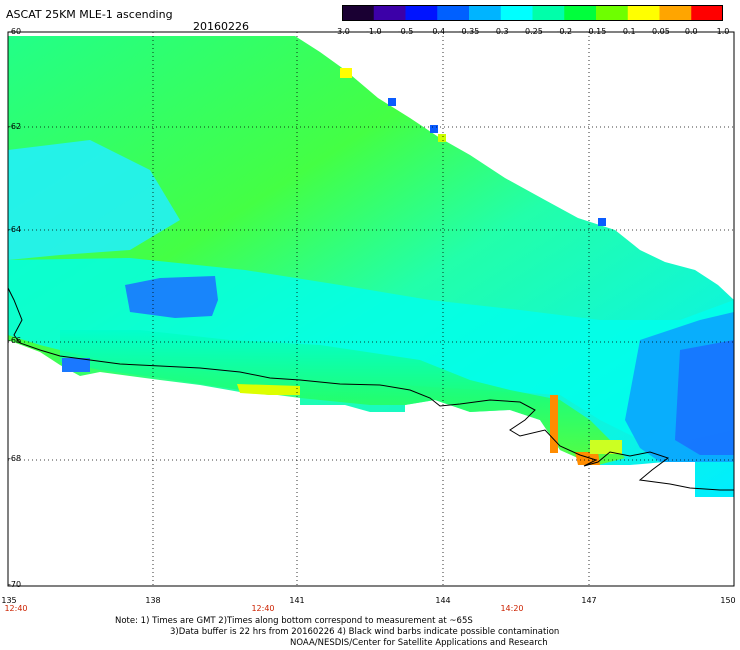 The width and height of the screenshot is (740, 650). What do you see at coordinates (15, 458) in the screenshot?
I see `lat-label-68: -68` at bounding box center [15, 458].